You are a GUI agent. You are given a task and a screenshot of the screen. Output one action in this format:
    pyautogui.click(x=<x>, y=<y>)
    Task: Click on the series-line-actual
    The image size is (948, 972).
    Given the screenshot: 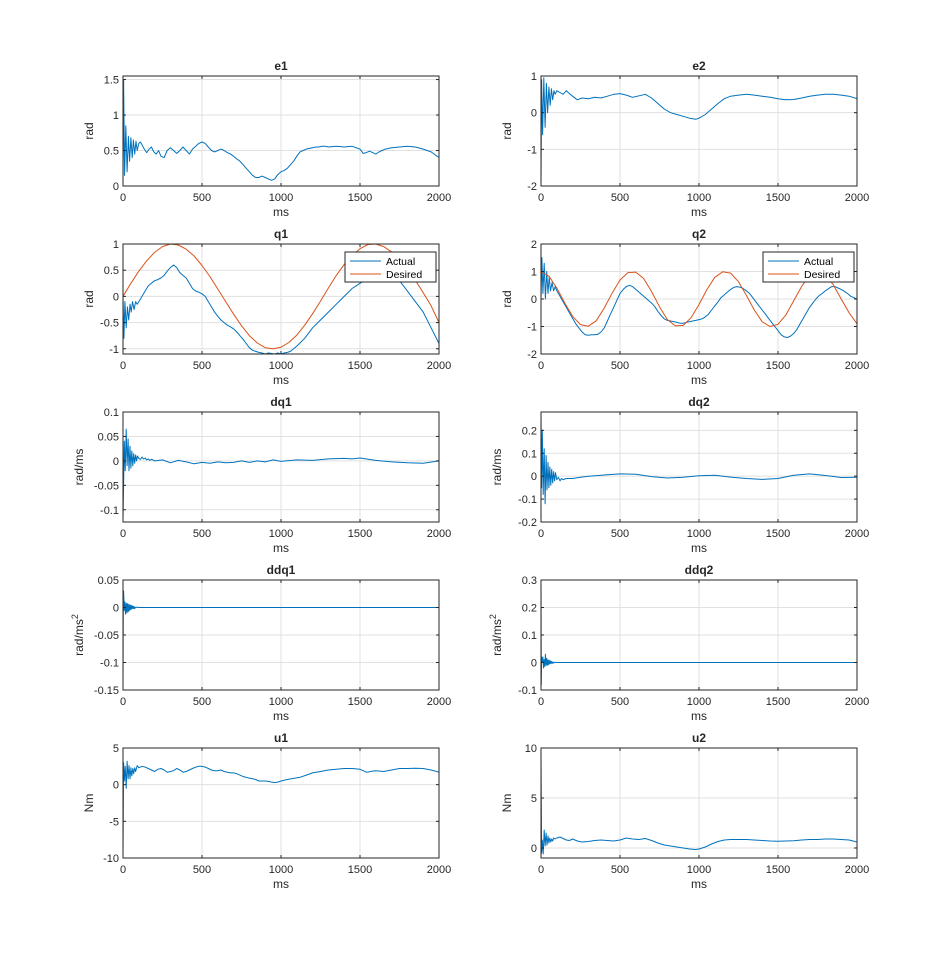 What is the action you would take?
    pyautogui.click(x=699, y=297)
    